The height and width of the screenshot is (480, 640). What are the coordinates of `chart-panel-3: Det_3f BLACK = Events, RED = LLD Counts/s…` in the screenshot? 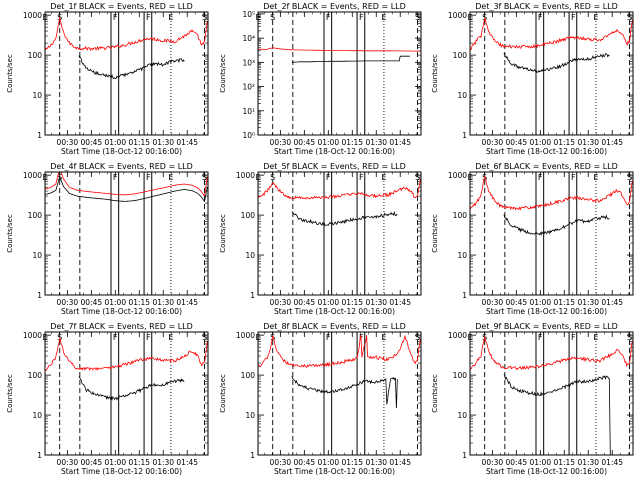 It's located at (532, 79).